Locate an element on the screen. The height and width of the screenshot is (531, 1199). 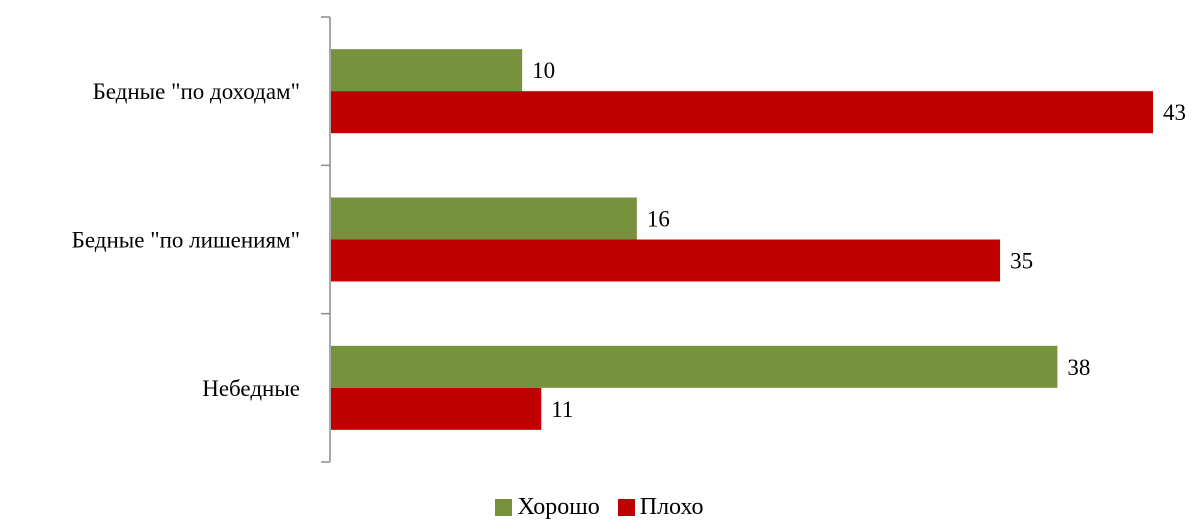
legend-swatch-bad is located at coordinates (626, 507).